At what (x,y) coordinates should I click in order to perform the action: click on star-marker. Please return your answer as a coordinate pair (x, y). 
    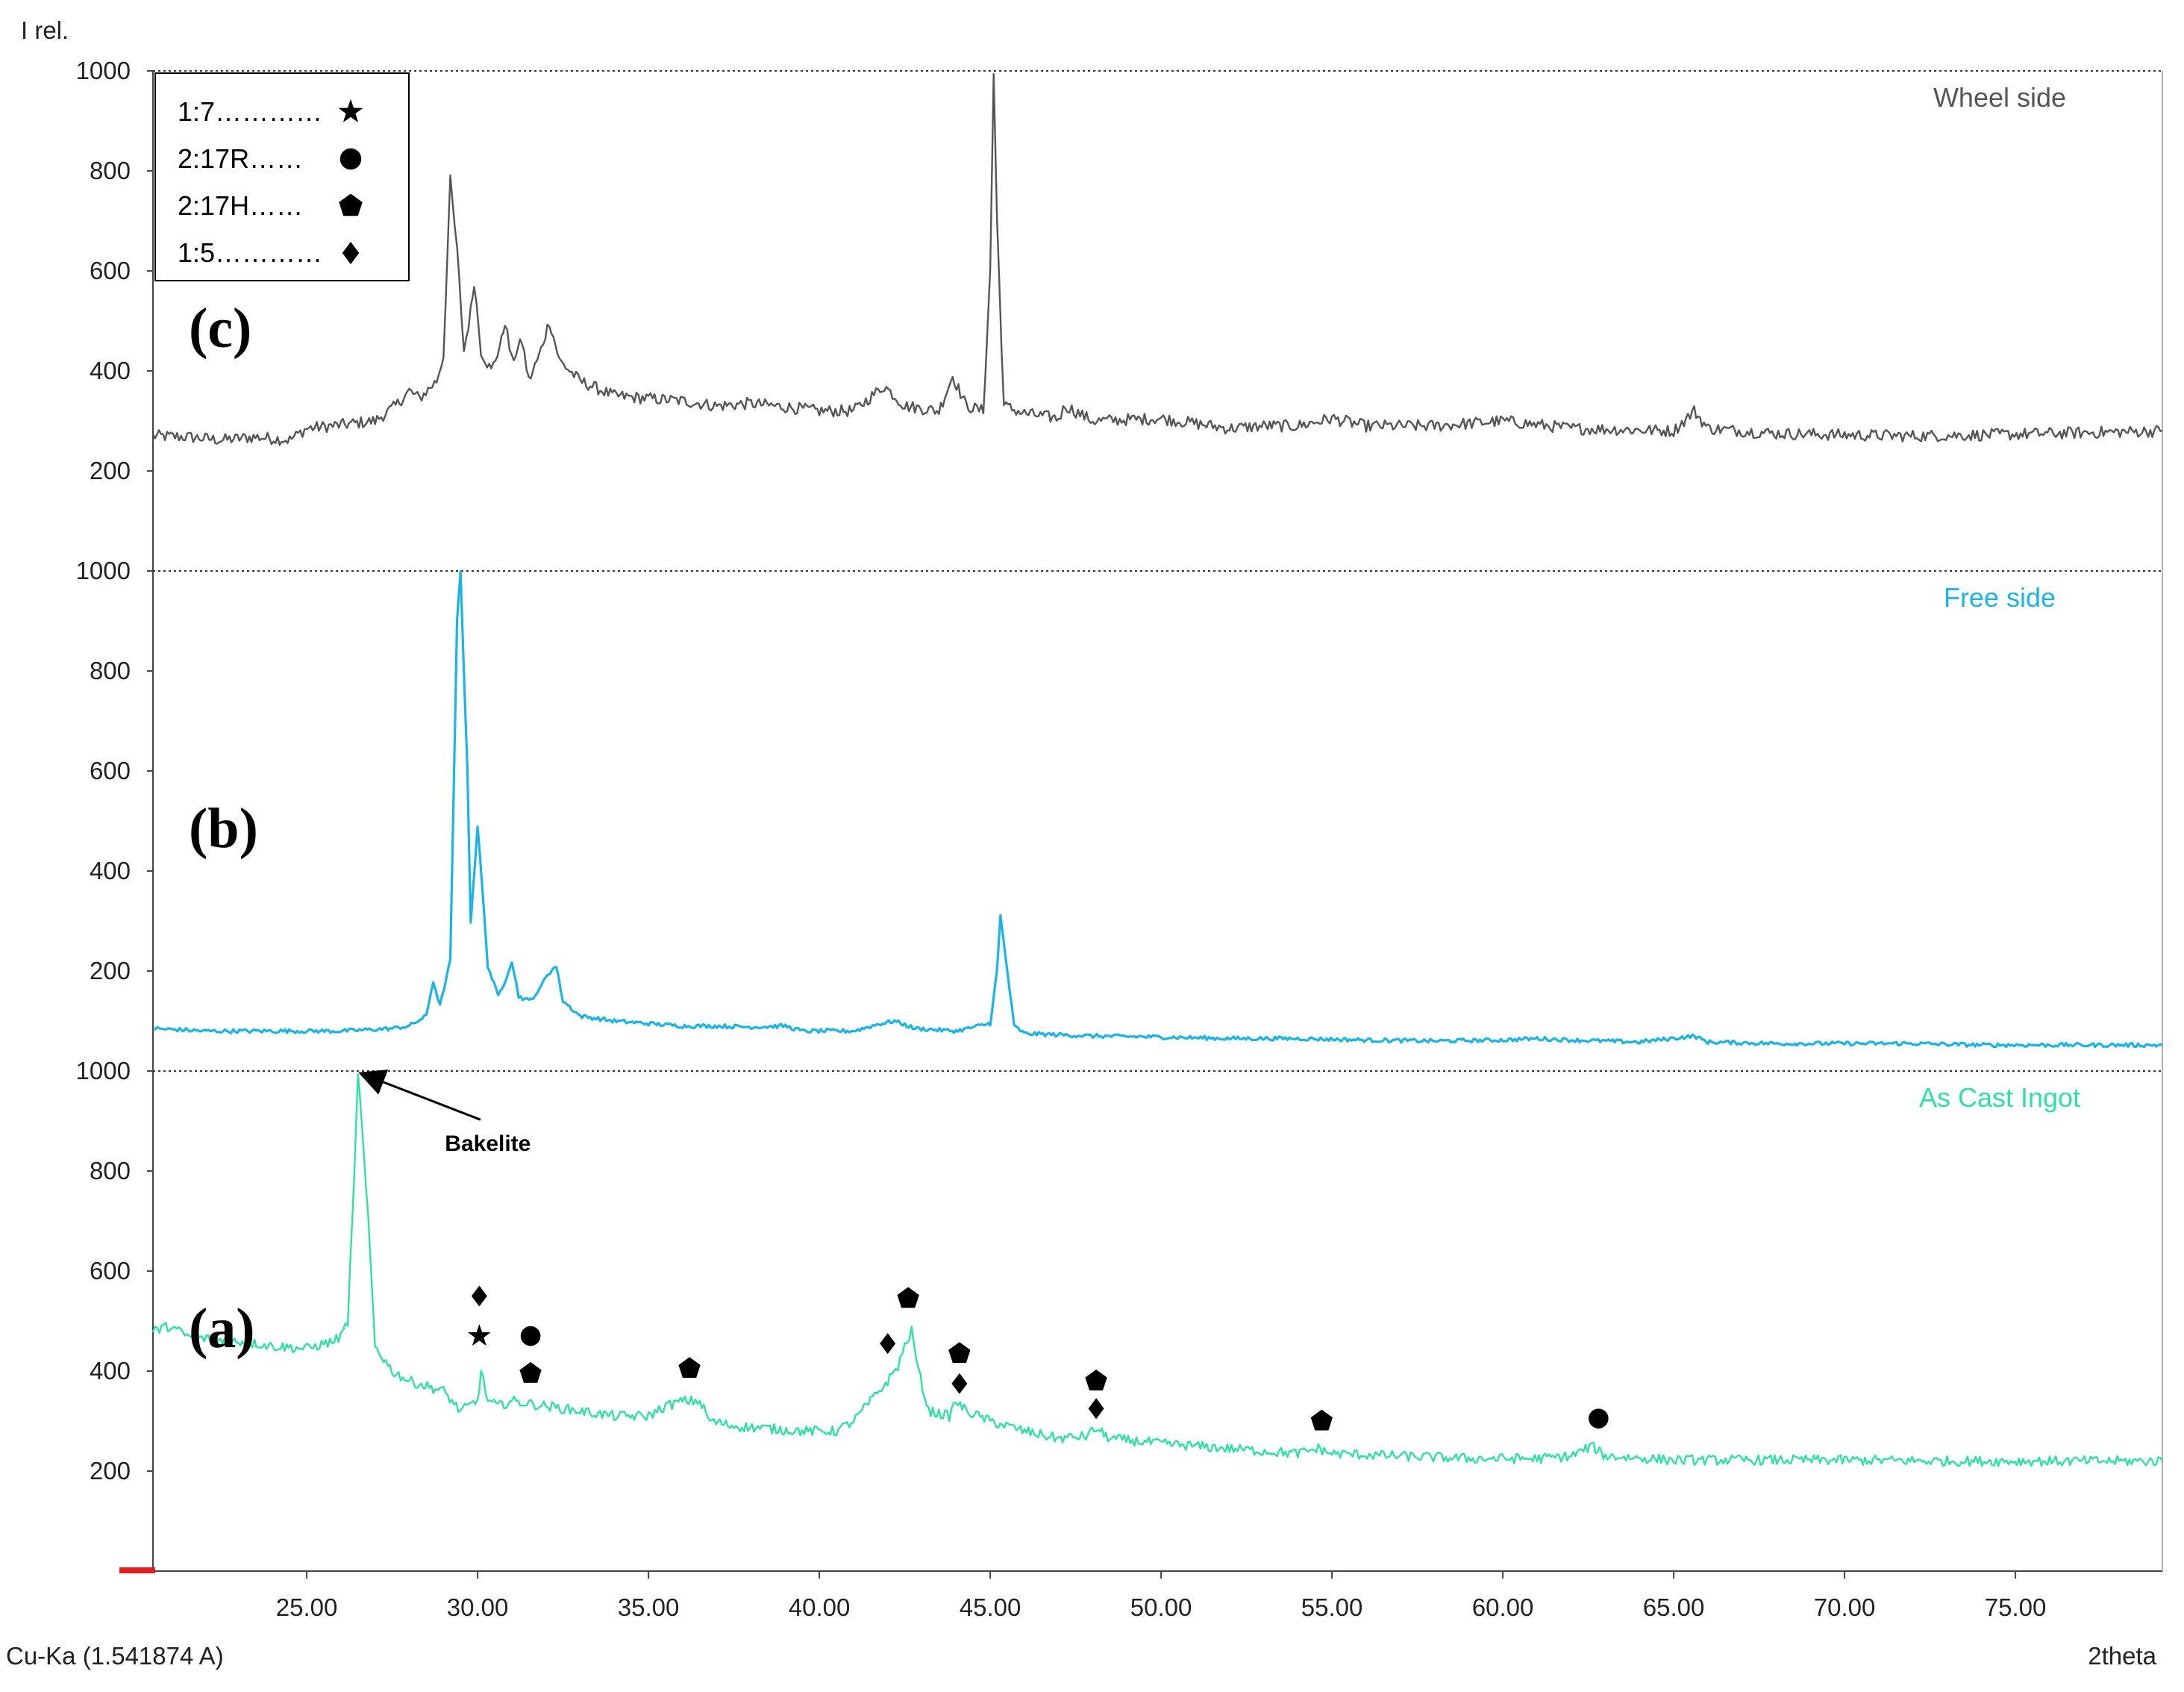
    Looking at the image, I should click on (479, 1335).